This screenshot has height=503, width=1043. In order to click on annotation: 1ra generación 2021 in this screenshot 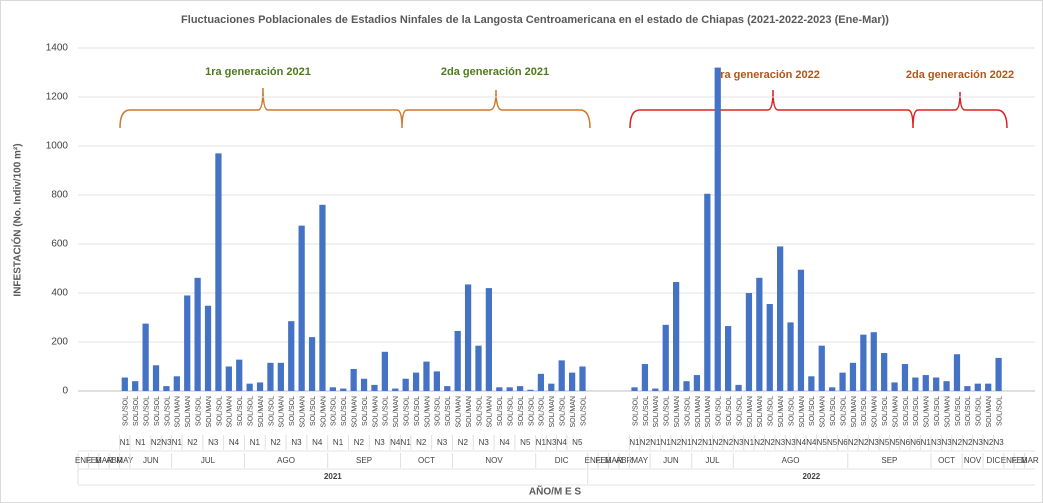, I will do `click(258, 72)`.